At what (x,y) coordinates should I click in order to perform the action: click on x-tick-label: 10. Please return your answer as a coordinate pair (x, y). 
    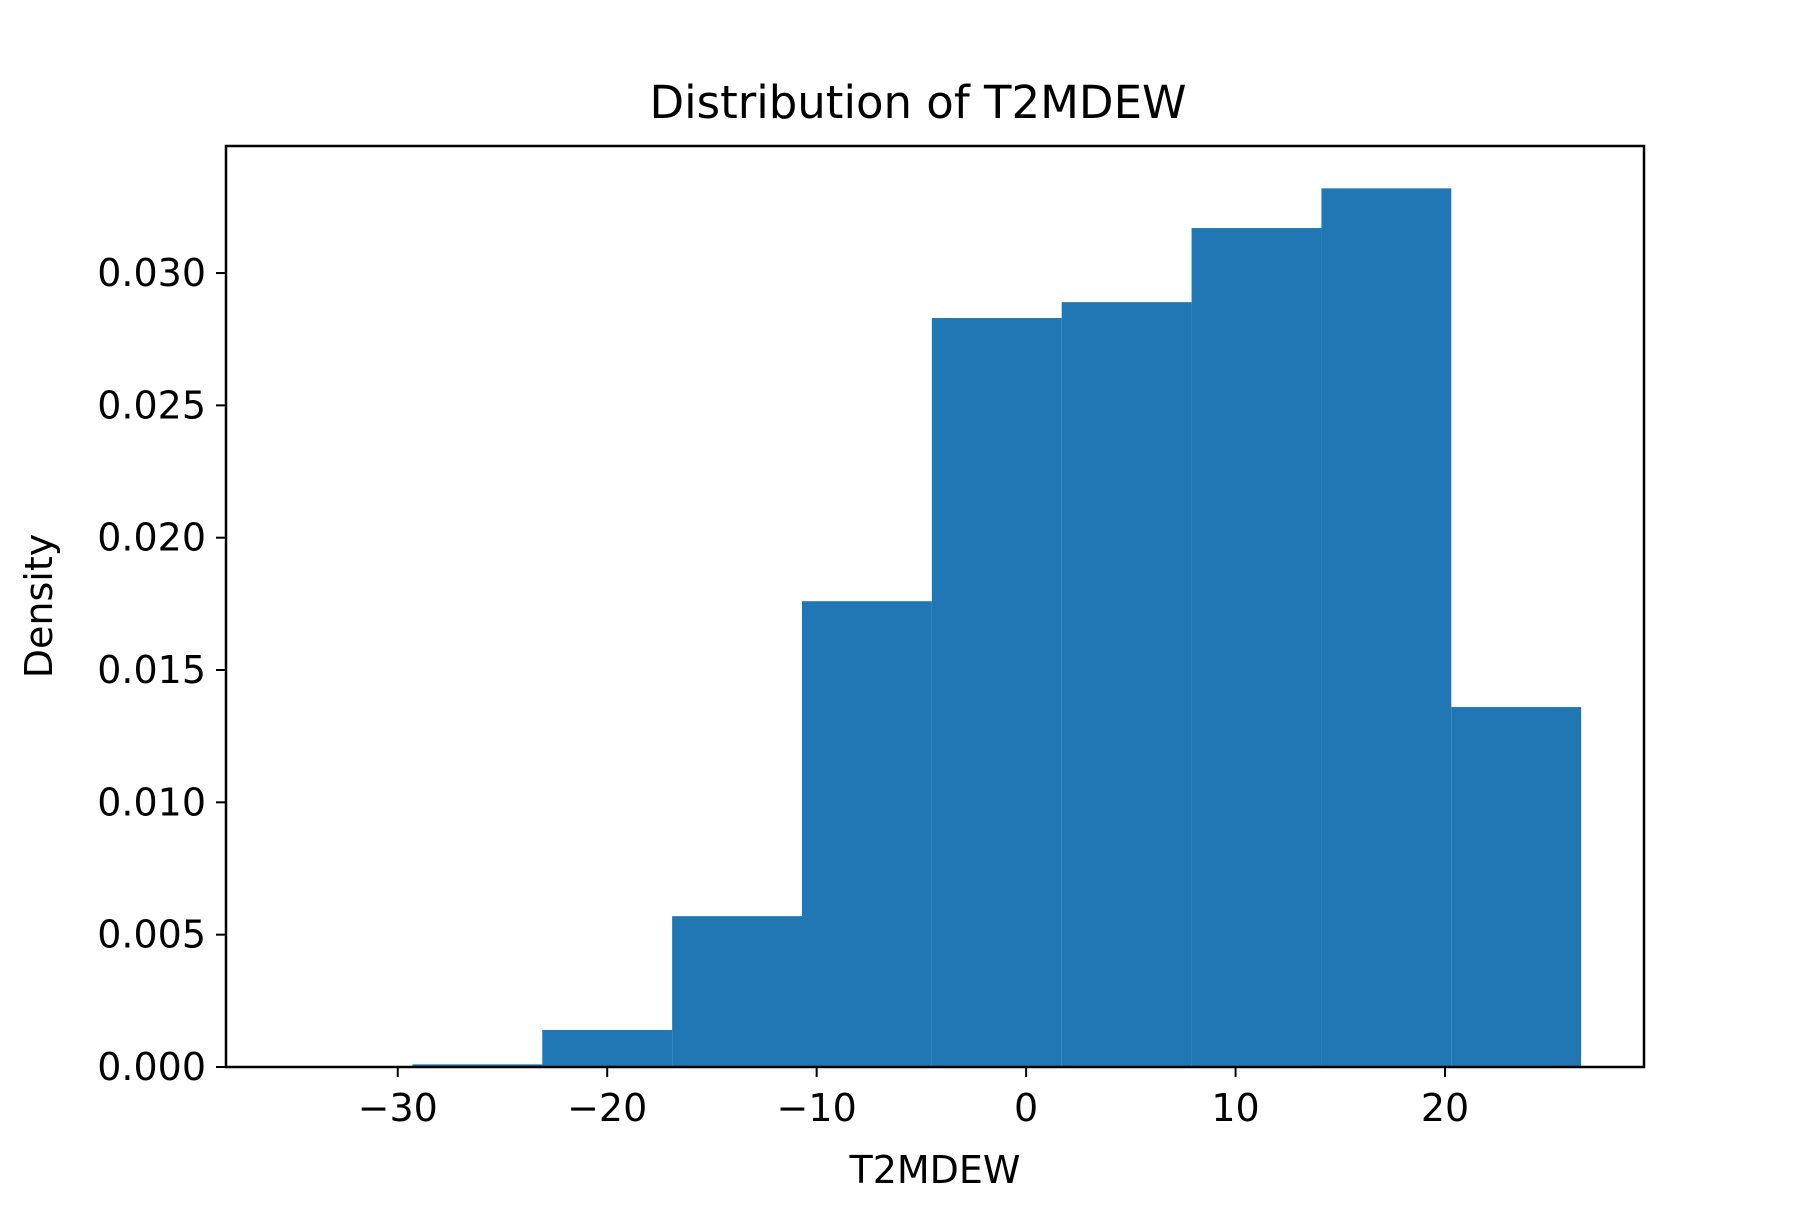
    Looking at the image, I should click on (1235, 1108).